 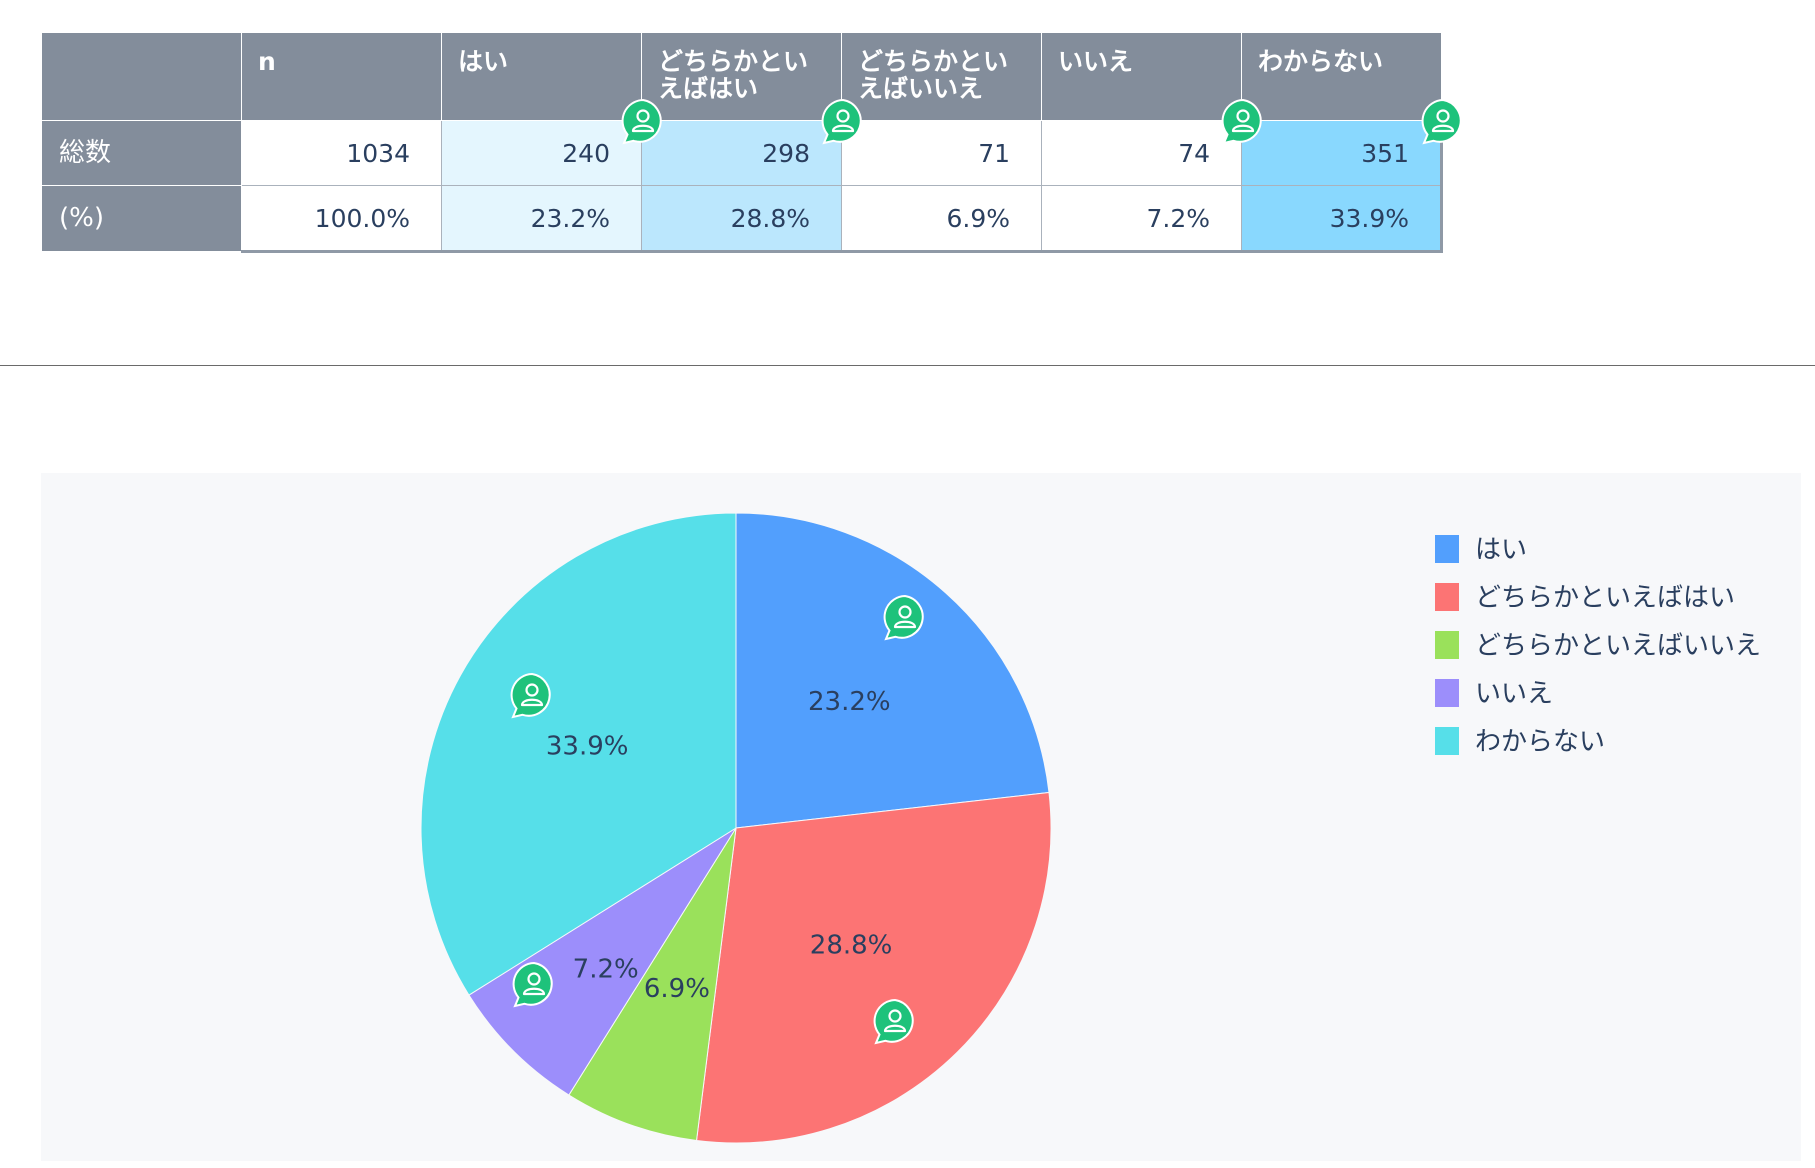 What do you see at coordinates (1618, 646) in the screenshot?
I see `legend-label-3: どちらかといえばいいえ` at bounding box center [1618, 646].